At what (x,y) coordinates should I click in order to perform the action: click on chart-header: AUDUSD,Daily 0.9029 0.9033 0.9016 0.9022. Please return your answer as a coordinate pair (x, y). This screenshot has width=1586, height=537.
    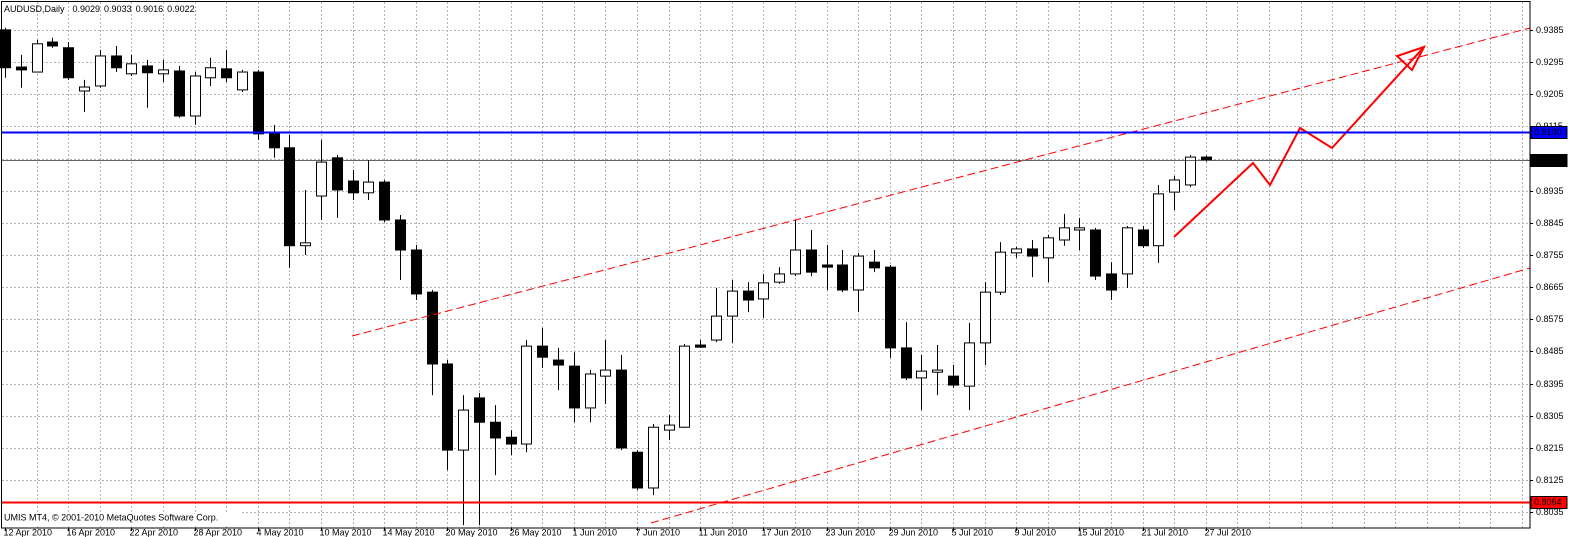
    Looking at the image, I should click on (99, 9).